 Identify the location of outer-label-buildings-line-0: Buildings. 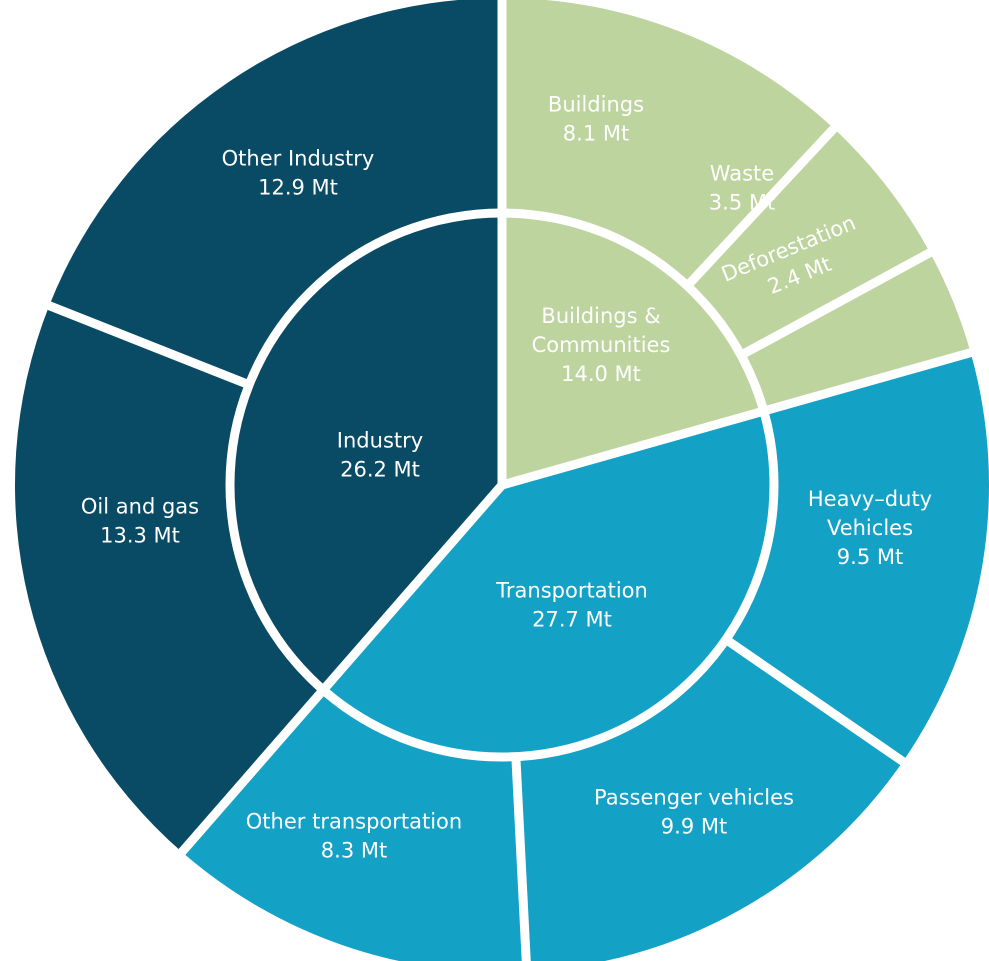
(596, 105).